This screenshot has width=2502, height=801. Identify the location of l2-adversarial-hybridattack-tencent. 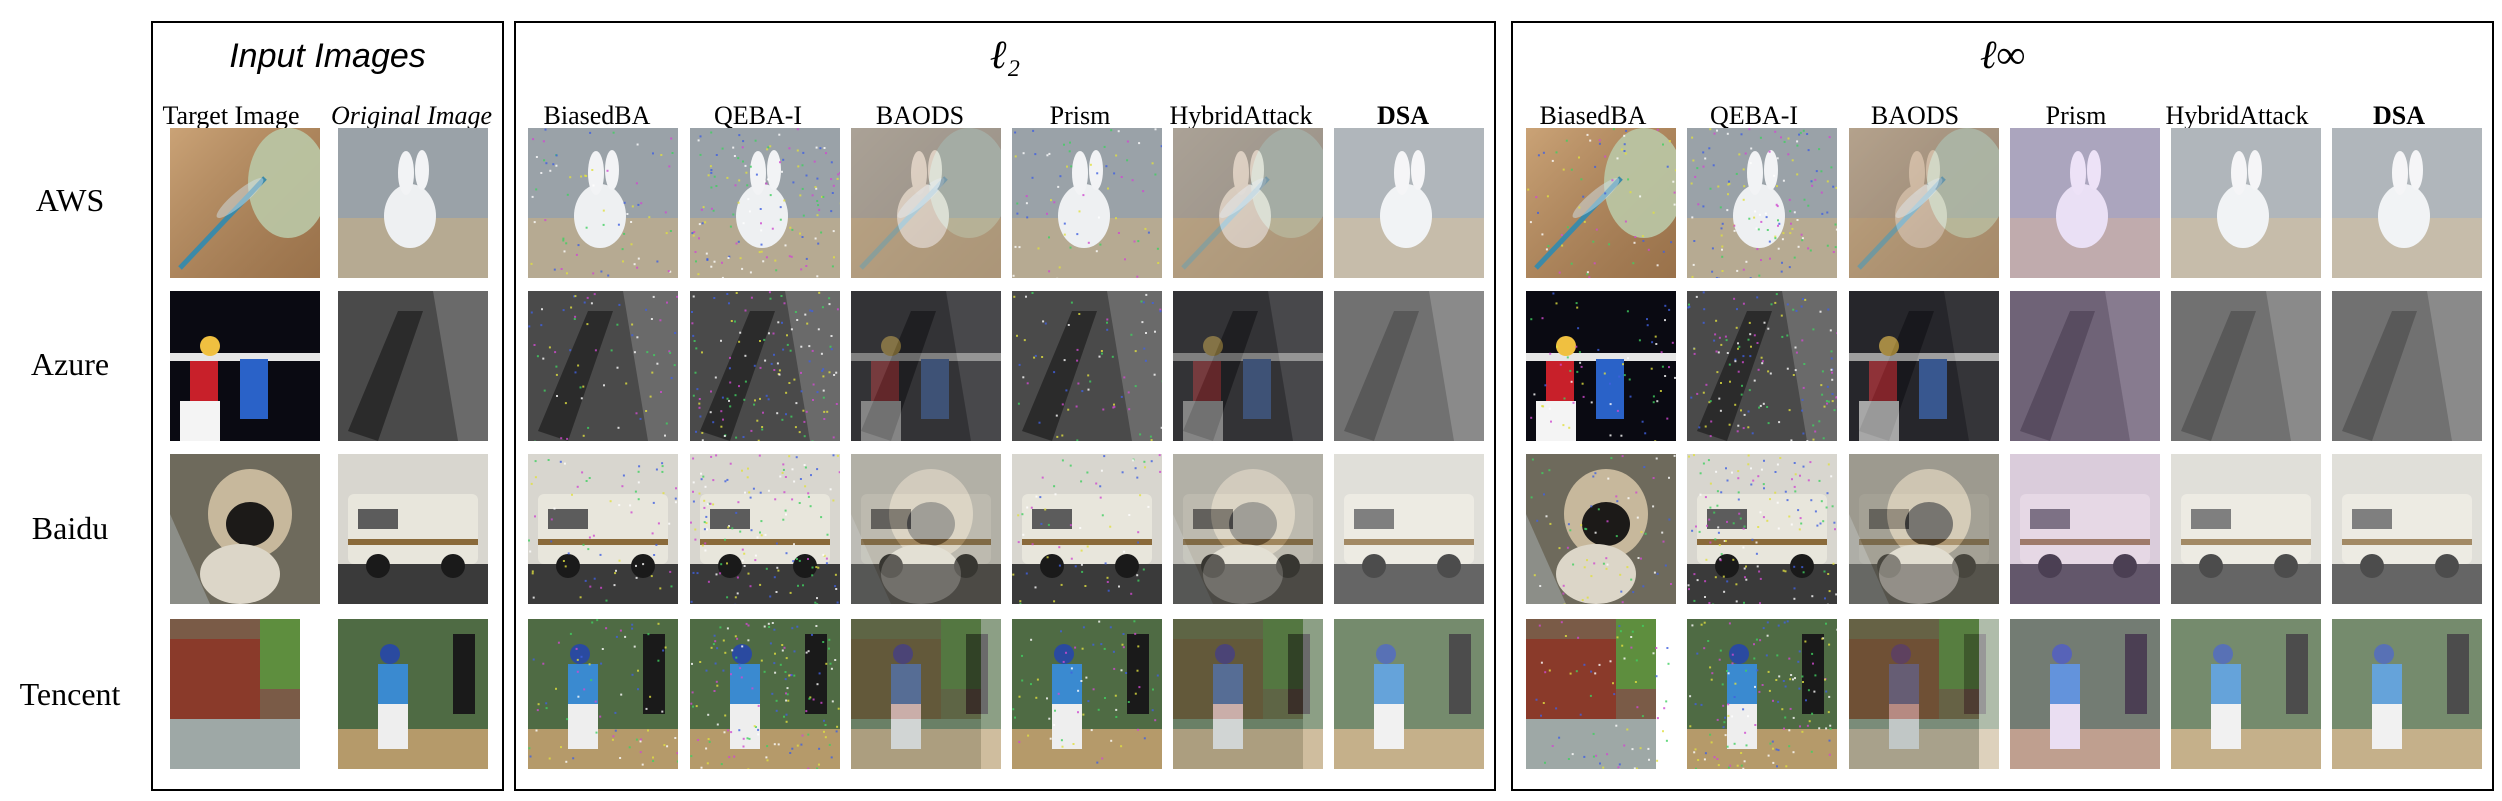
(1248, 694).